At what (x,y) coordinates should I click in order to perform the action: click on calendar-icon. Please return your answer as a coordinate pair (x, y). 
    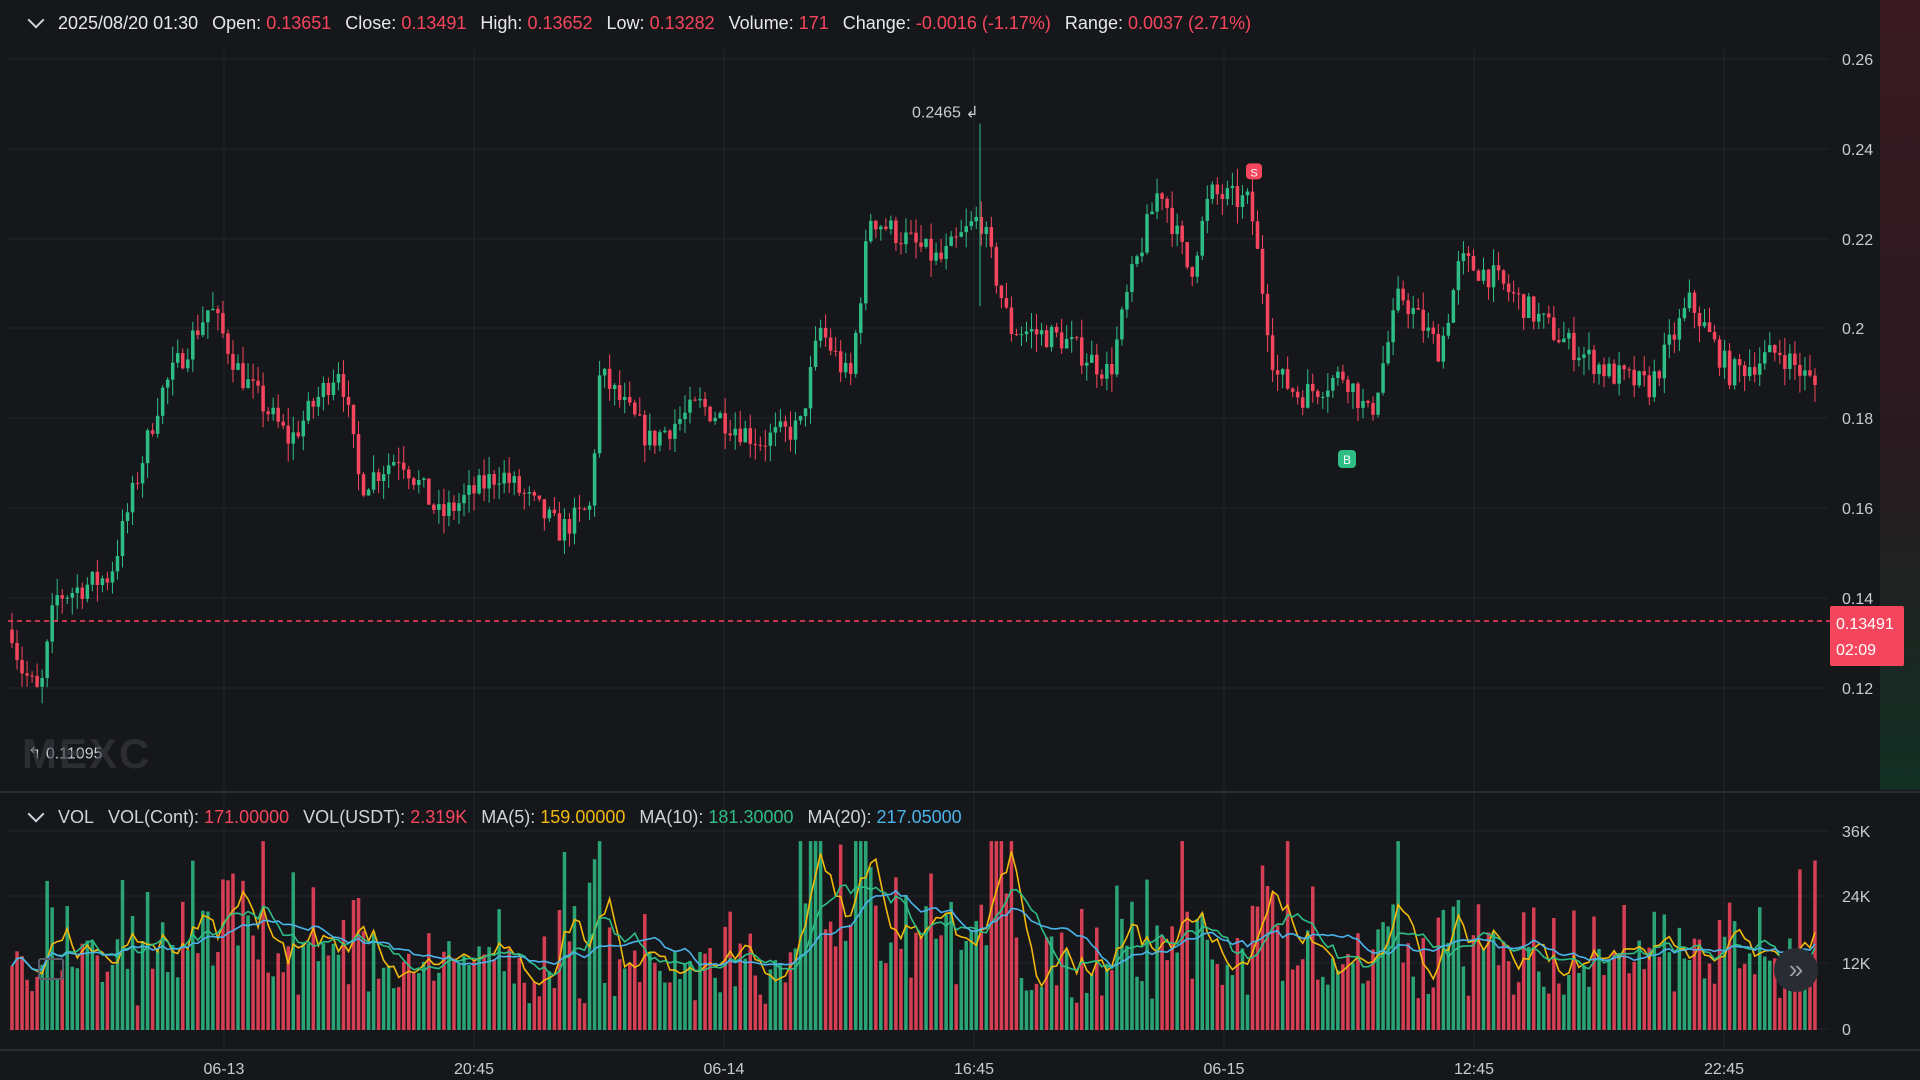
    Looking at the image, I should click on (51, 969).